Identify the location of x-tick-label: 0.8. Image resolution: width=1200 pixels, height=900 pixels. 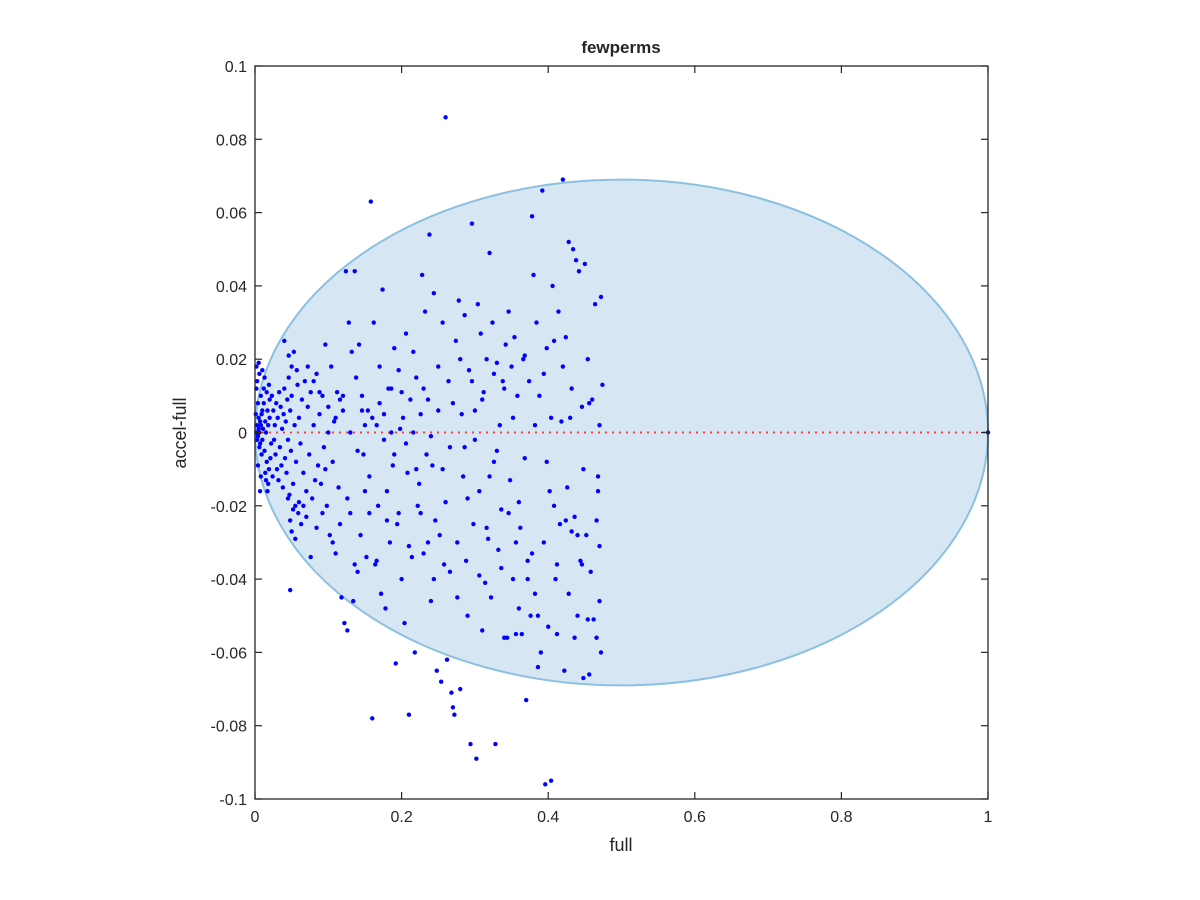
(841, 817).